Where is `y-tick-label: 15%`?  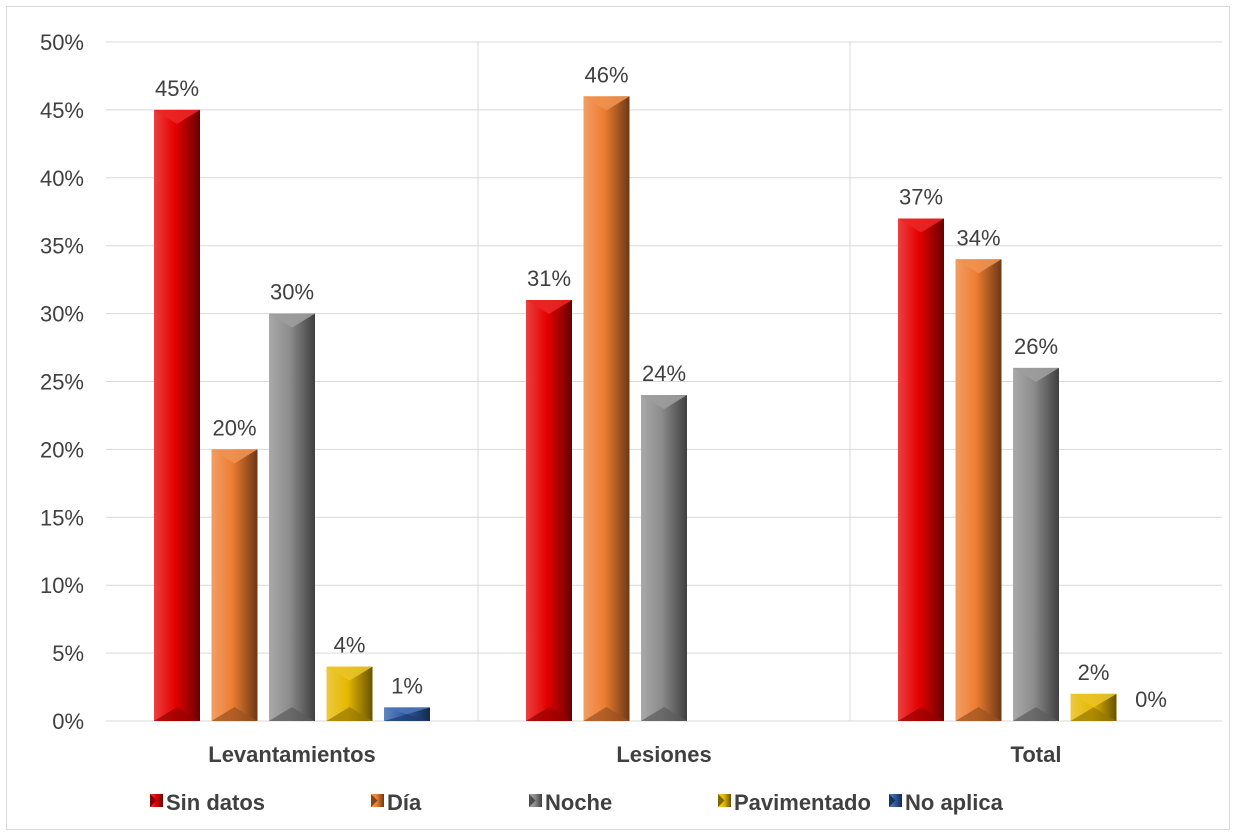
y-tick-label: 15% is located at coordinates (62, 517).